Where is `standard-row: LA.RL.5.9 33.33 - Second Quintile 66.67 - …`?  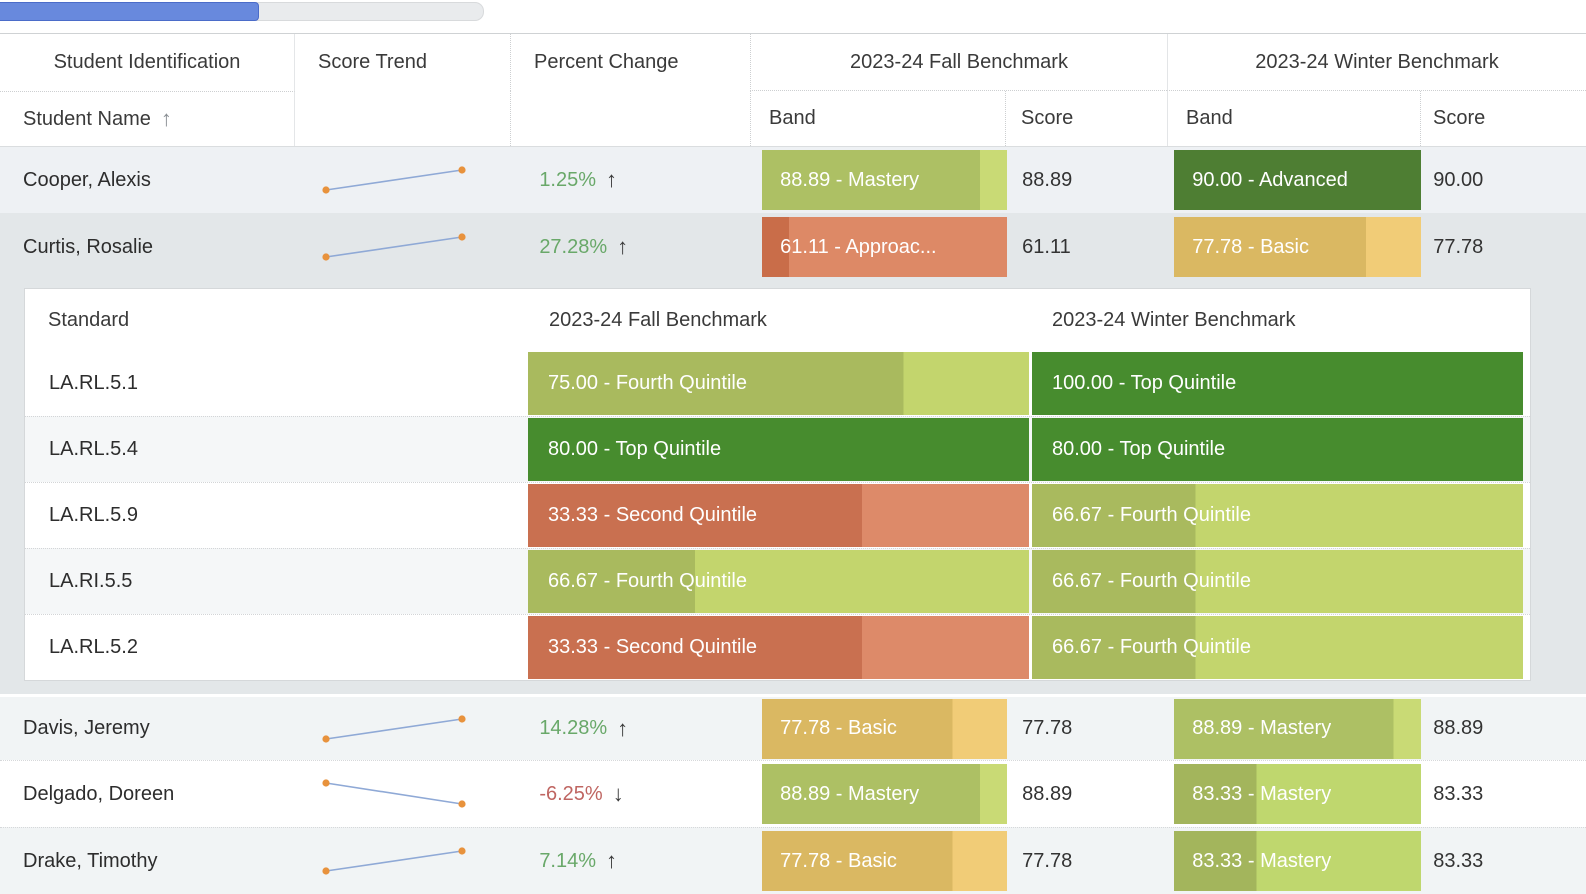
standard-row: LA.RL.5.9 33.33 - Second Quintile 66.67 - … is located at coordinates (777, 515).